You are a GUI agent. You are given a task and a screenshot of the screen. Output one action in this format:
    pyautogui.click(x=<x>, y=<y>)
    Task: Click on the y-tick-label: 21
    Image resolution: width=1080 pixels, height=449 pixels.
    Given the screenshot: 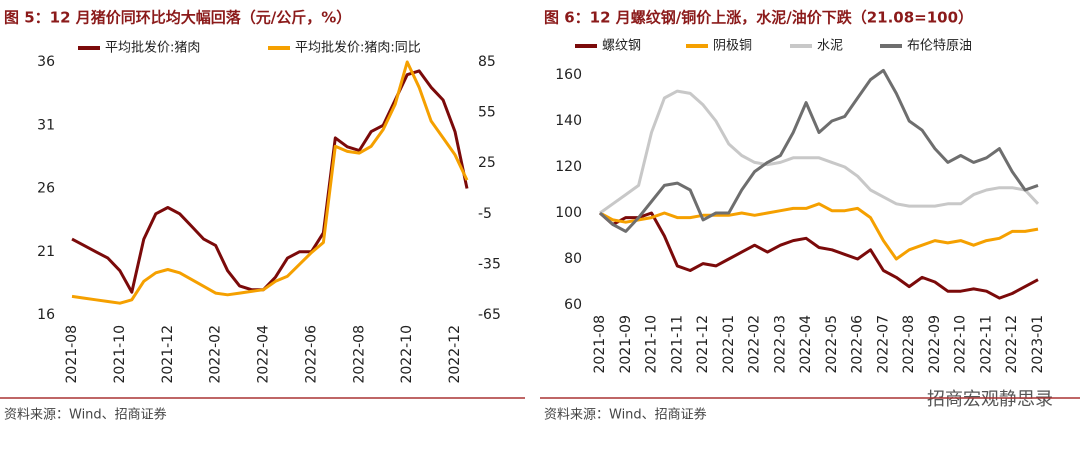 What is the action you would take?
    pyautogui.click(x=46, y=252)
    